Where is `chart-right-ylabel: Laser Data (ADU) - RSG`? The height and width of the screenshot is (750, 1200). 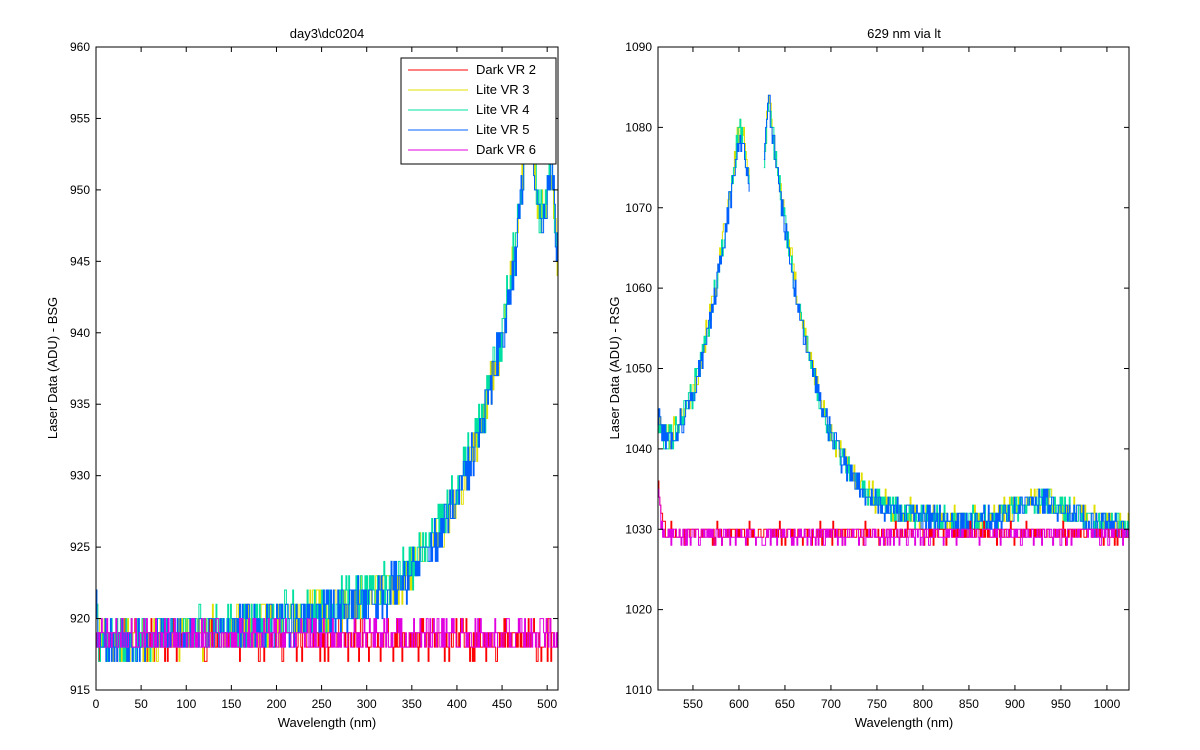 chart-right-ylabel: Laser Data (ADU) - RSG is located at coordinates (614, 367).